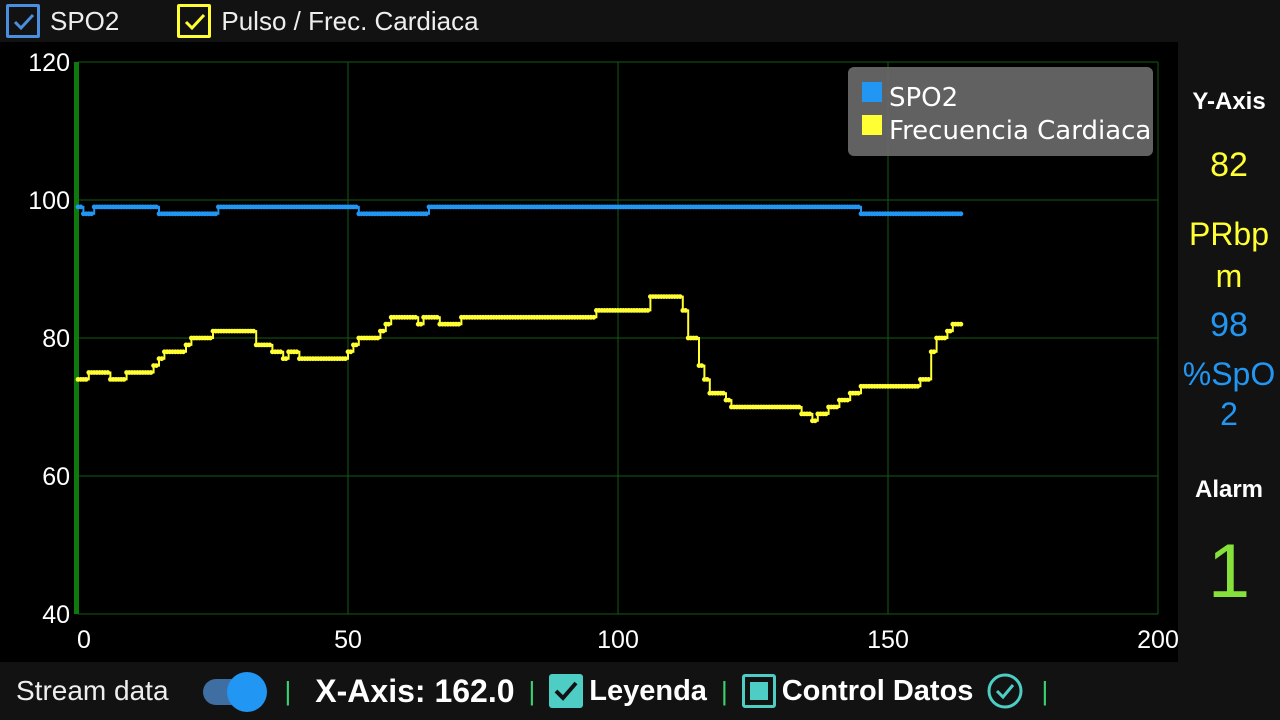  I want to click on x-tick-label: 200, so click(1157, 640).